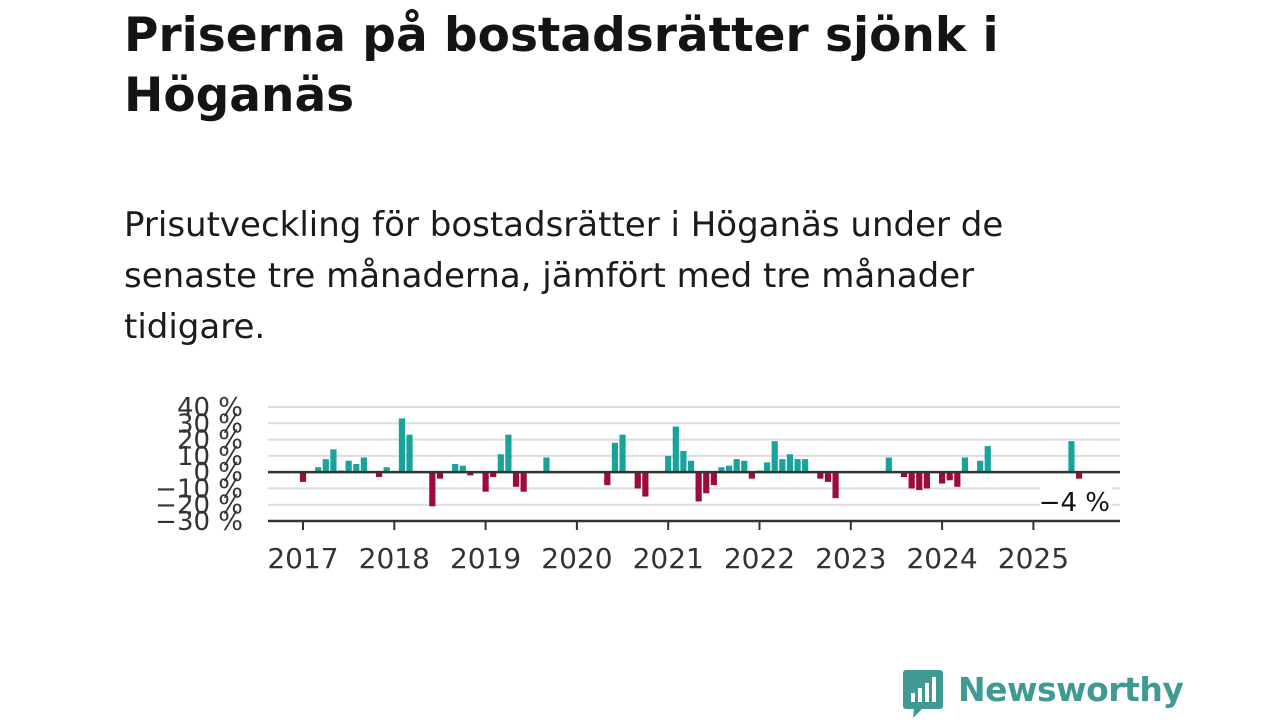 Image resolution: width=1280 pixels, height=720 pixels. What do you see at coordinates (302, 558) in the screenshot?
I see `x-tick-label: 2017` at bounding box center [302, 558].